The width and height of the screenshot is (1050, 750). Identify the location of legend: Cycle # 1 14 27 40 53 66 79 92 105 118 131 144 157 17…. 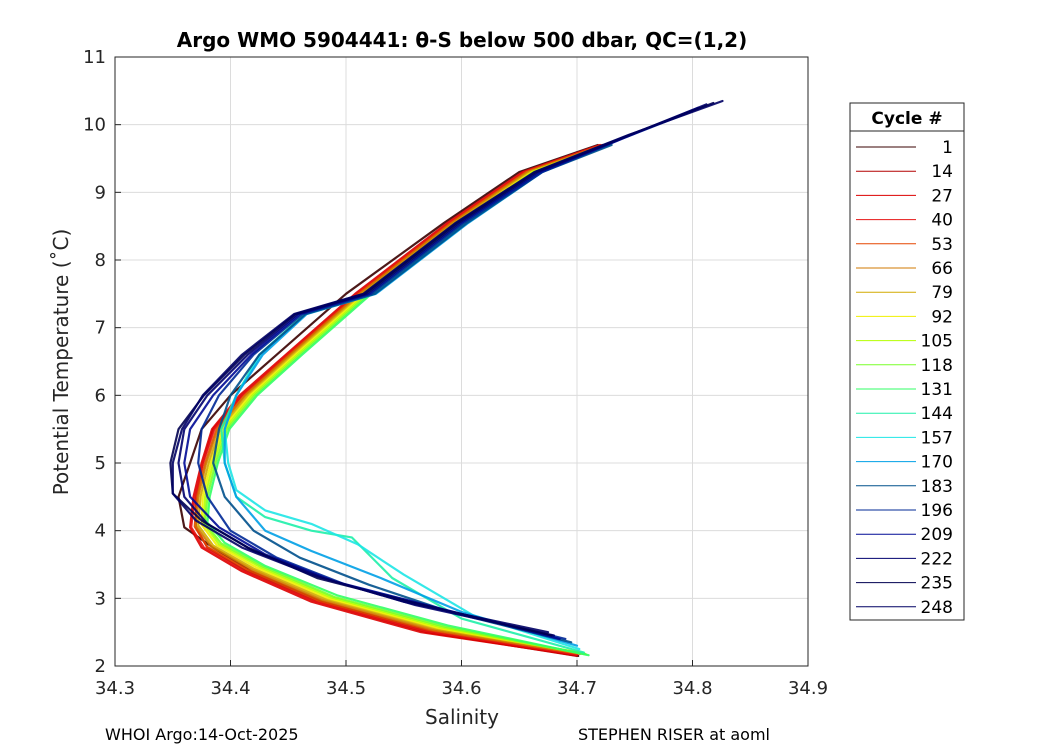
(907, 361).